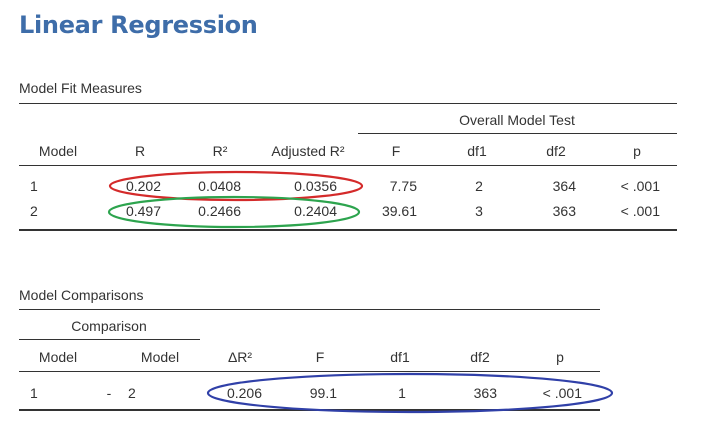  I want to click on comparison-group-header: Comparison, so click(109, 326).